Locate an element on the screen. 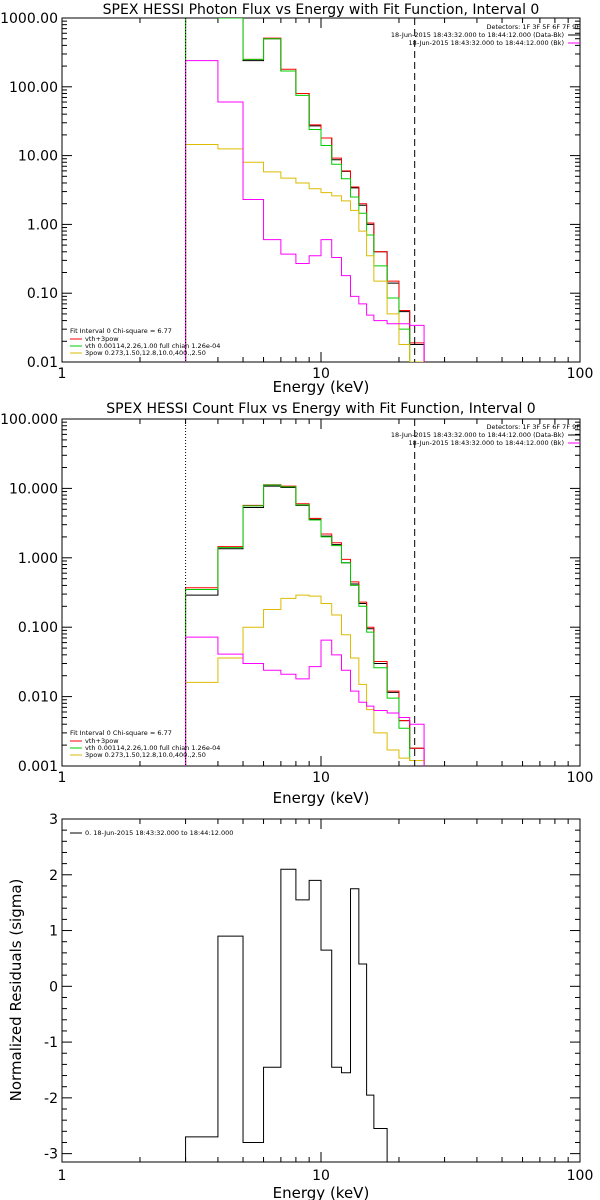 This screenshot has height=1200, width=600. y-tick-label: 10.000 is located at coordinates (33, 489).